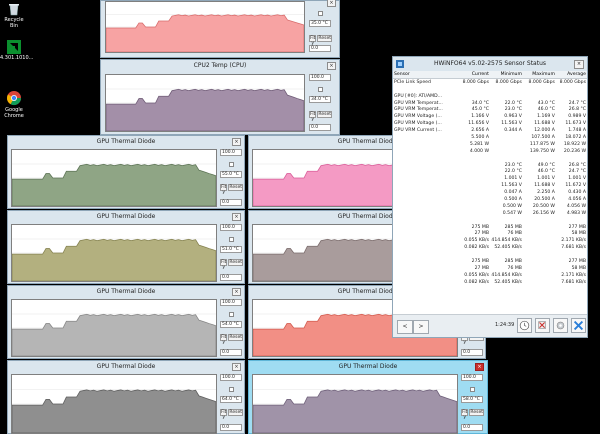 This screenshot has width=600, height=434. What do you see at coordinates (490, 137) in the screenshot?
I see `sensor-row: 5.500 A 107.500 A 18.072 A` at bounding box center [490, 137].